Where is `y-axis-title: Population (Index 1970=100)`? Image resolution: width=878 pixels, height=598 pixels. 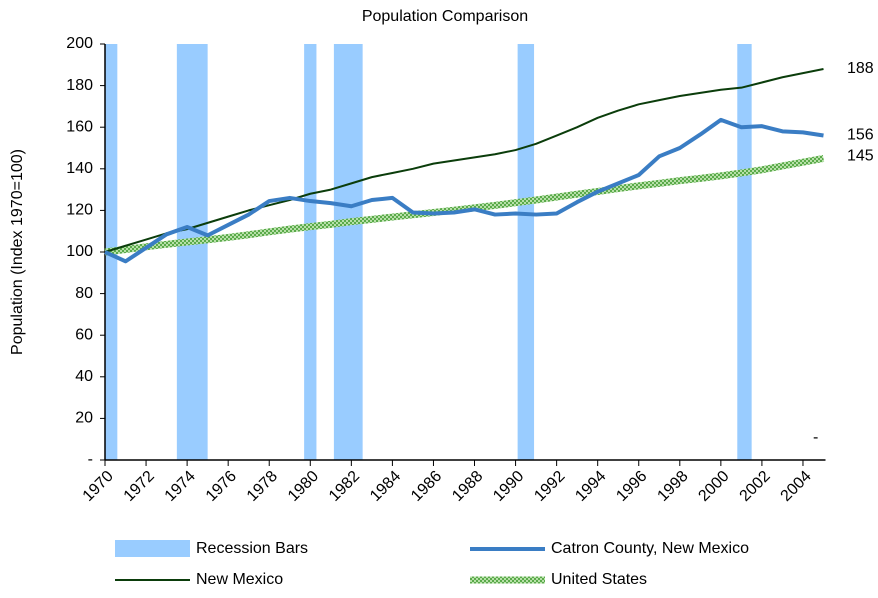 y-axis-title: Population (Index 1970=100) is located at coordinates (17, 252).